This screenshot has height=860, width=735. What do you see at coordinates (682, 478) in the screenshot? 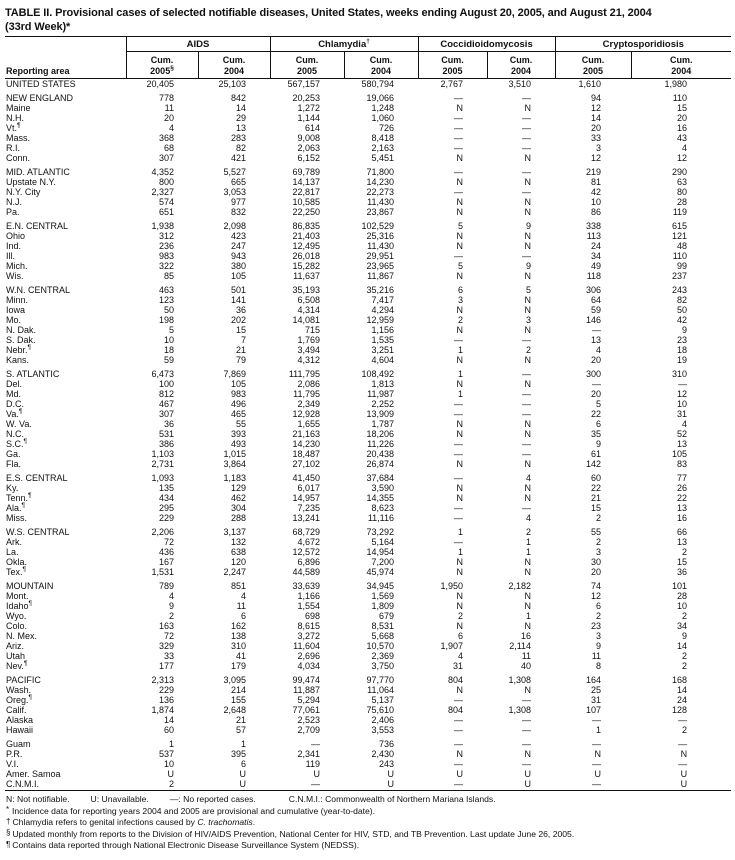
I see `data-cell: 77` at bounding box center [682, 478].